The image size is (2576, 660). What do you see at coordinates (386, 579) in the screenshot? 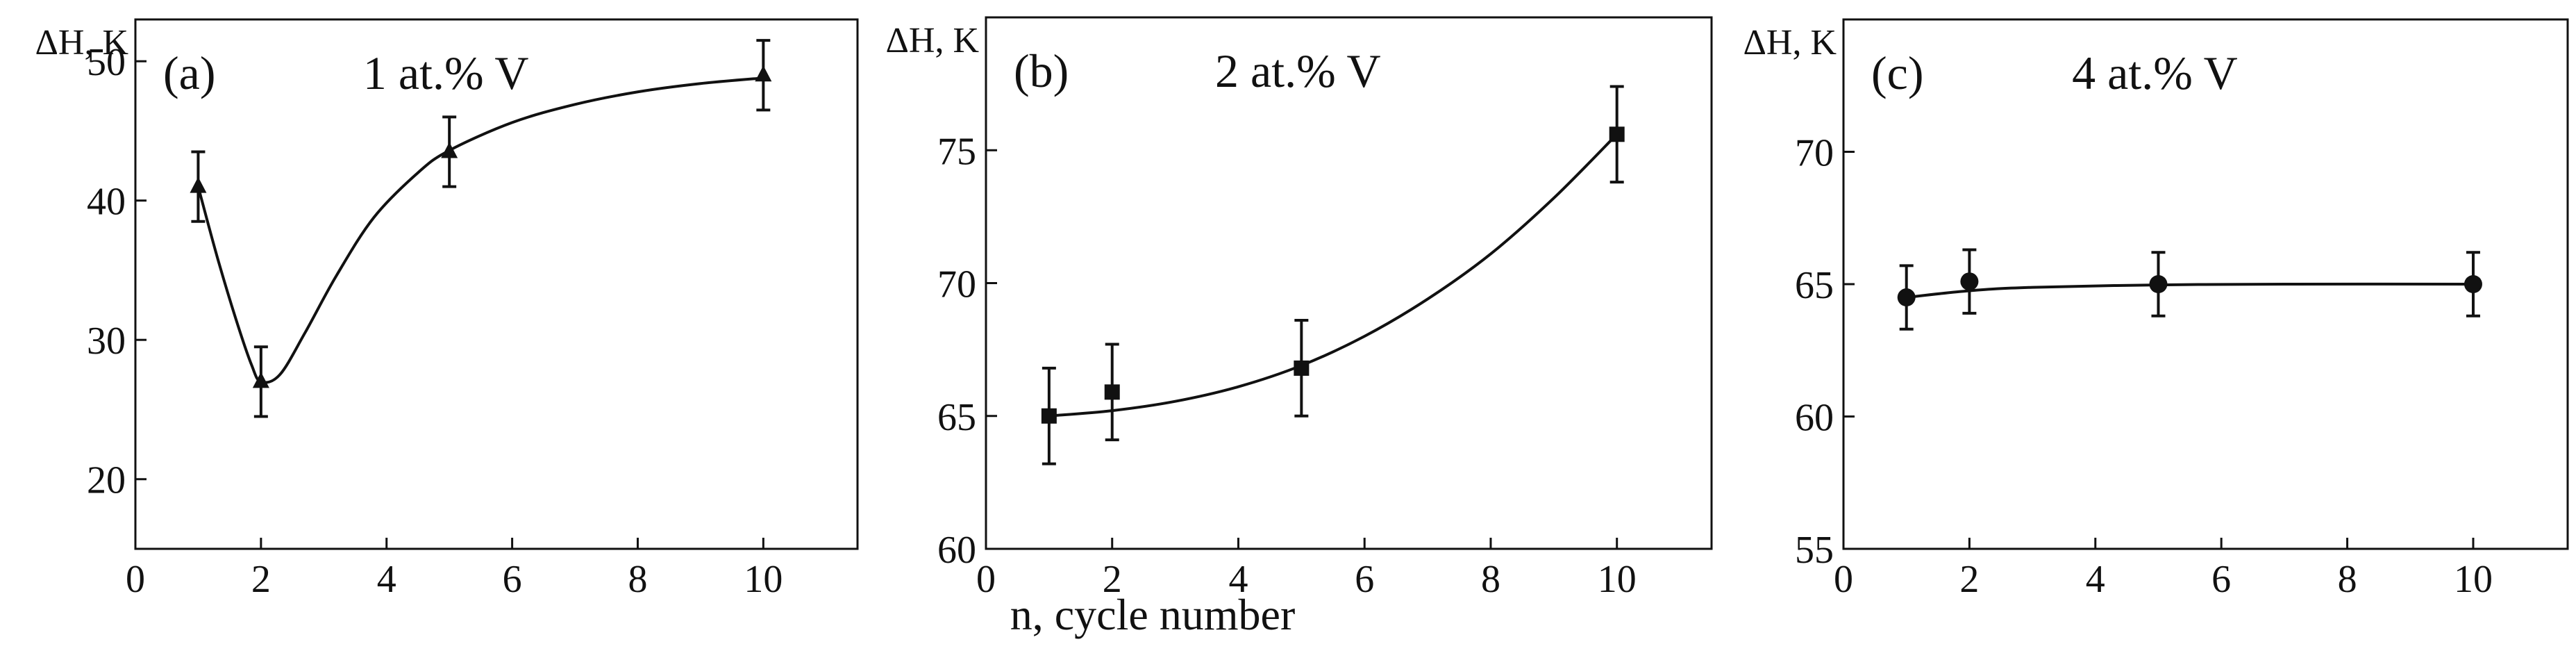
I see `x-tick-label-a: 4` at bounding box center [386, 579].